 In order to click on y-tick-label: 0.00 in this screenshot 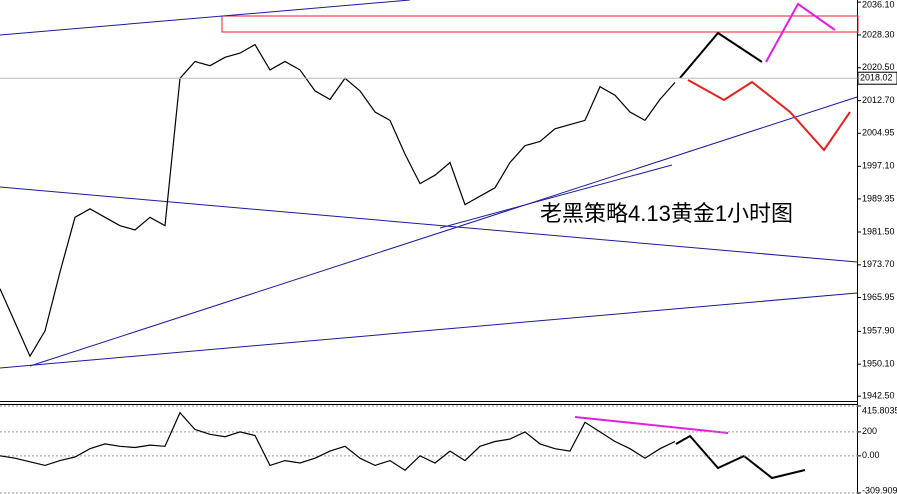, I will do `click(871, 455)`.